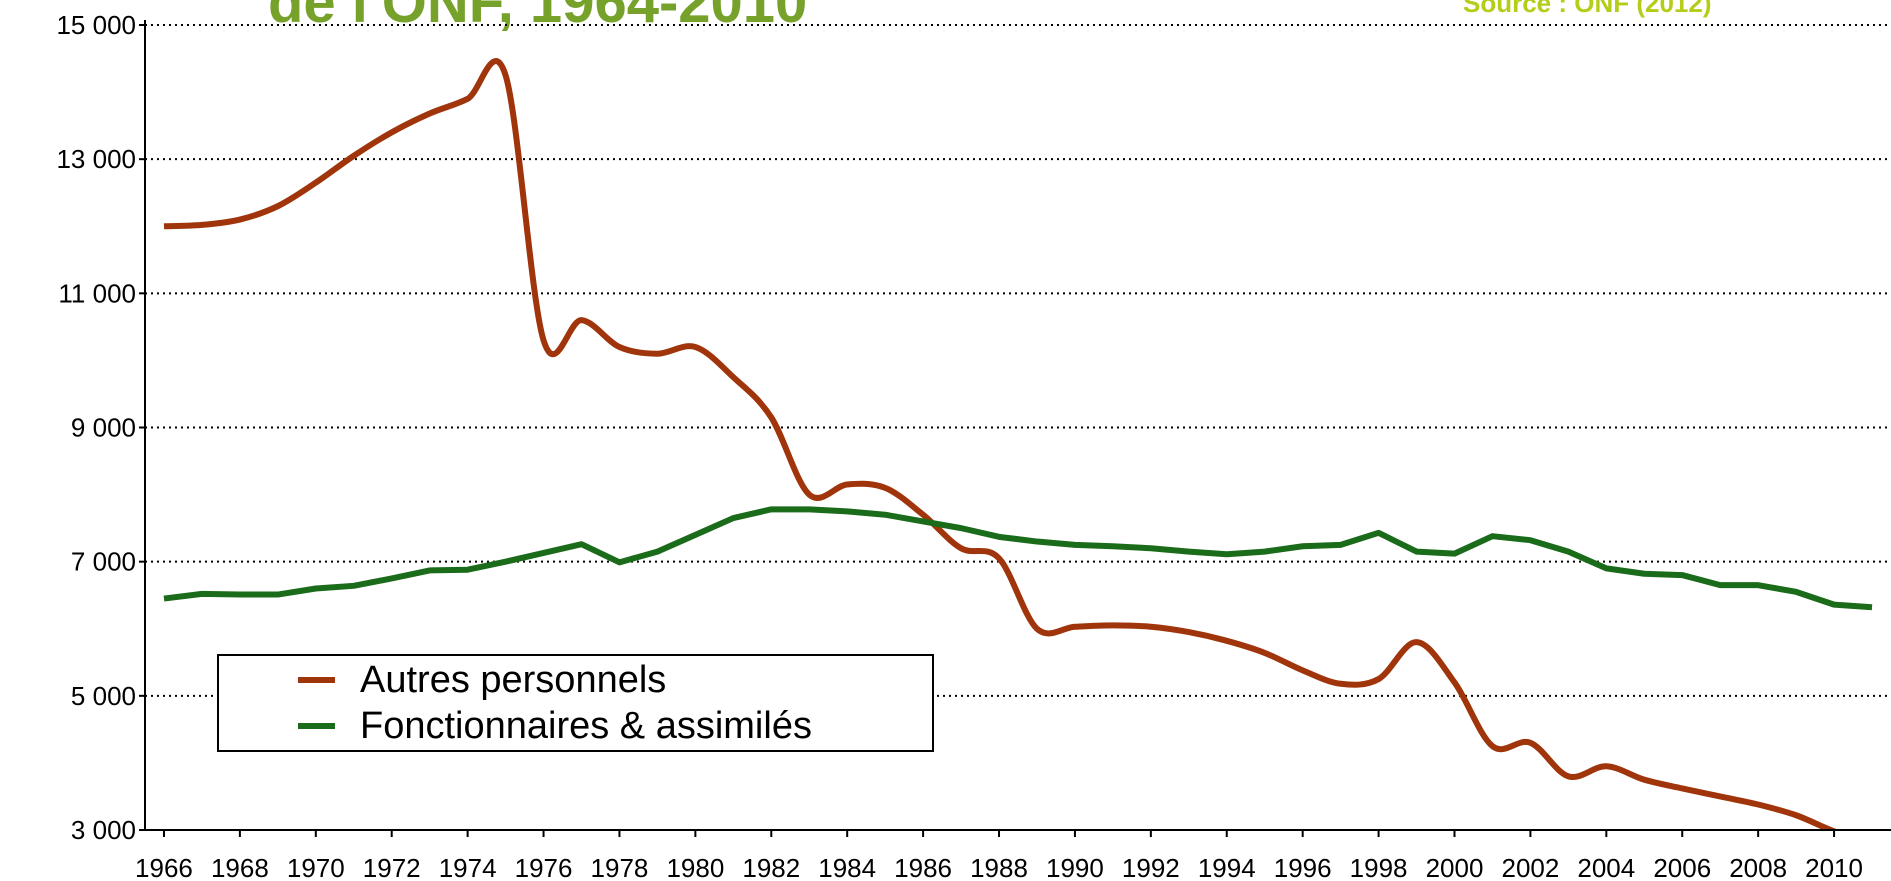 This screenshot has width=1891, height=881. Describe the element at coordinates (1303, 867) in the screenshot. I see `x-tick-label: 1996` at that location.